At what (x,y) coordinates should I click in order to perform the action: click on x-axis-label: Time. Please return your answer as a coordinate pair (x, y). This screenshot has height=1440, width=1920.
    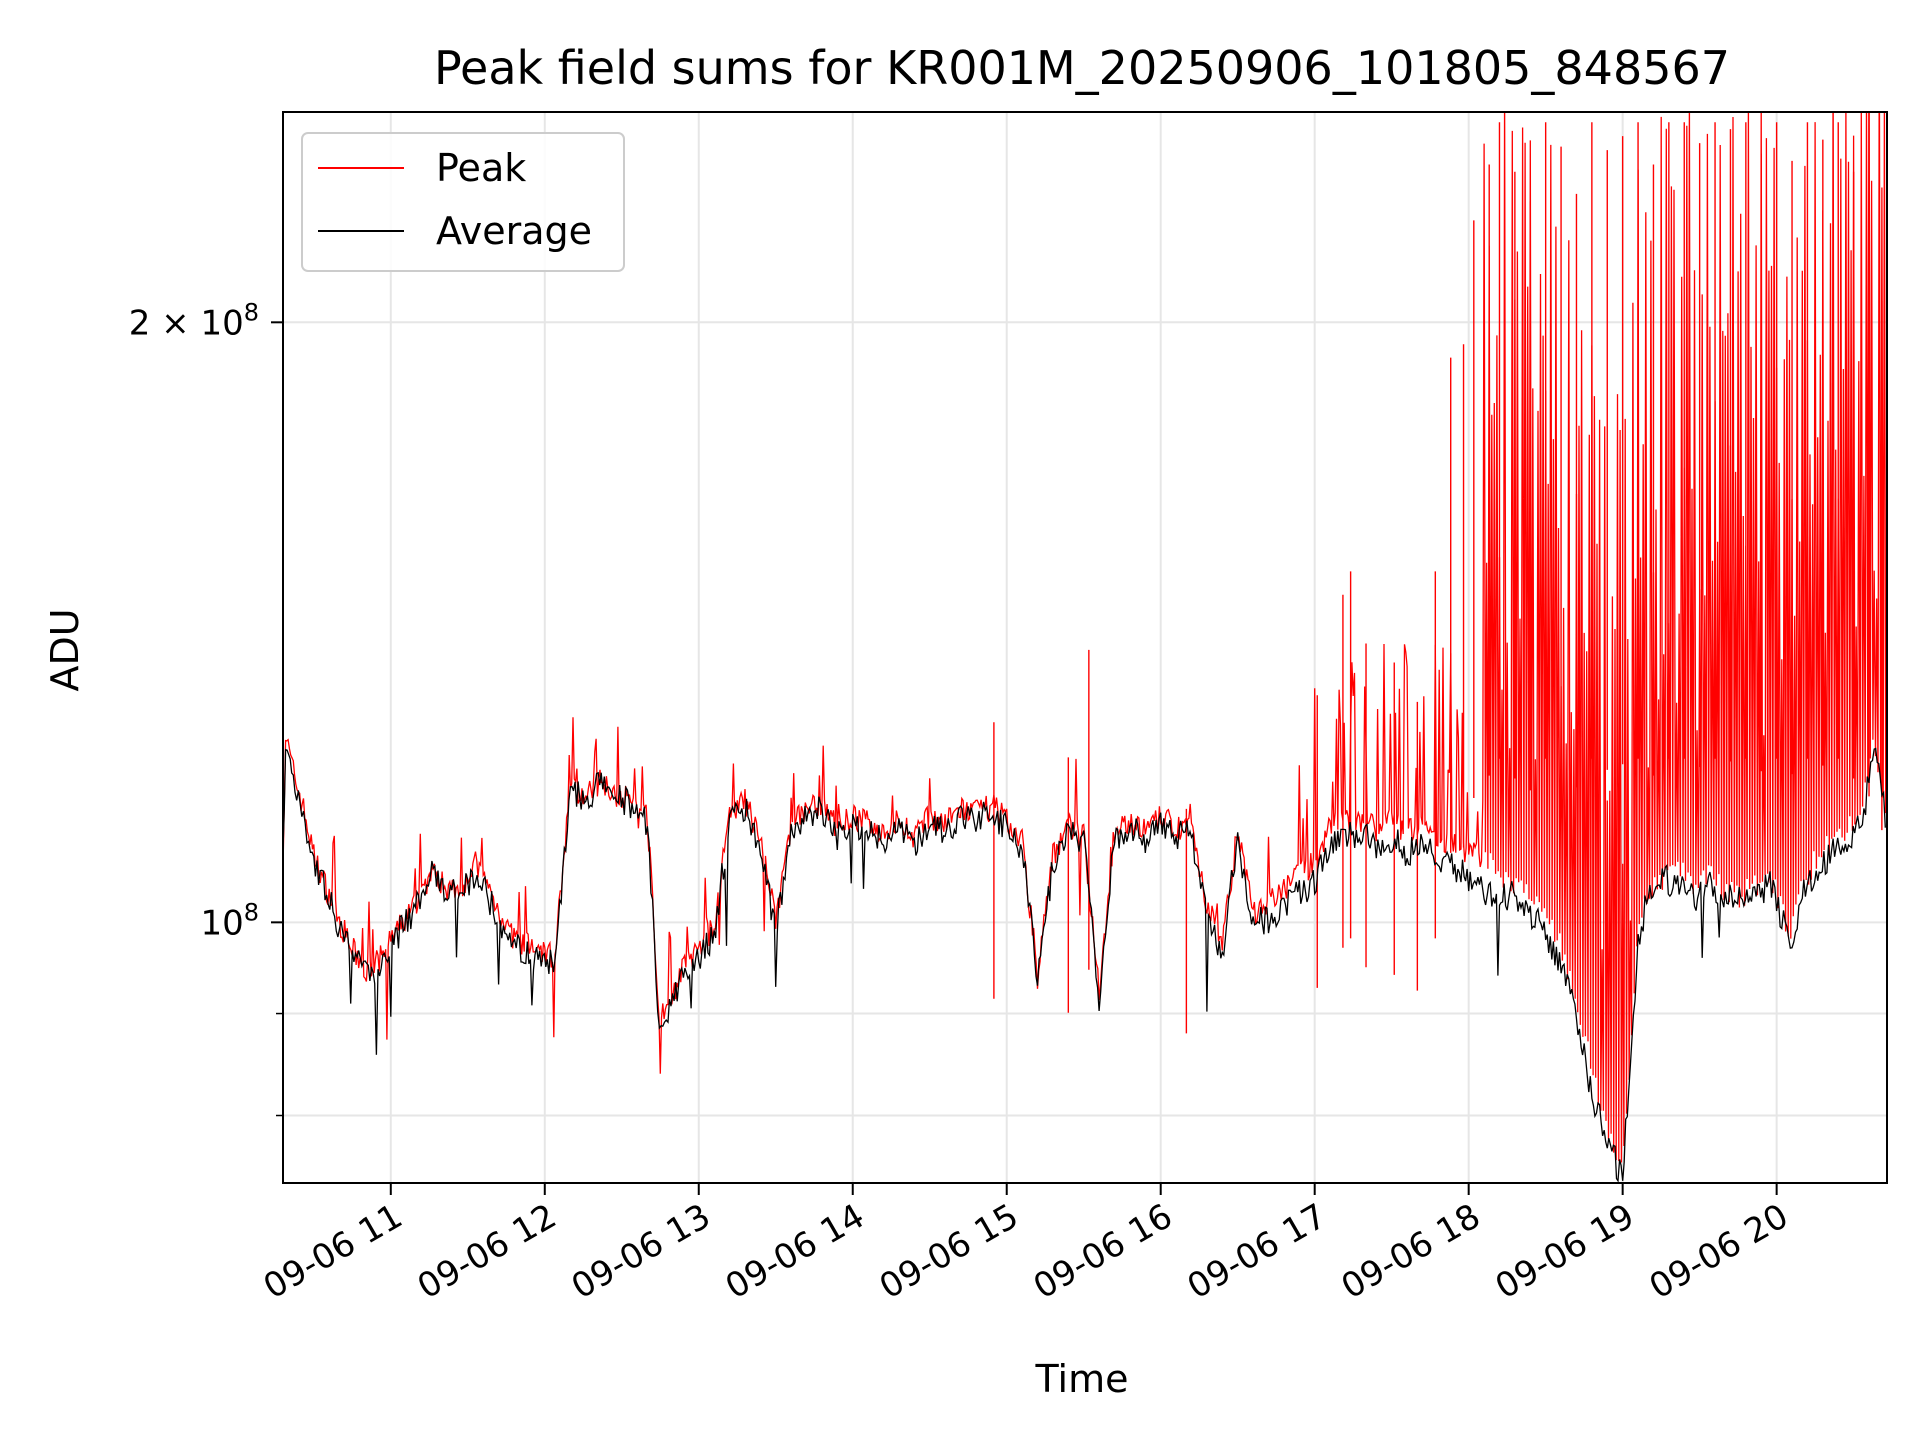
    Looking at the image, I should click on (1082, 1379).